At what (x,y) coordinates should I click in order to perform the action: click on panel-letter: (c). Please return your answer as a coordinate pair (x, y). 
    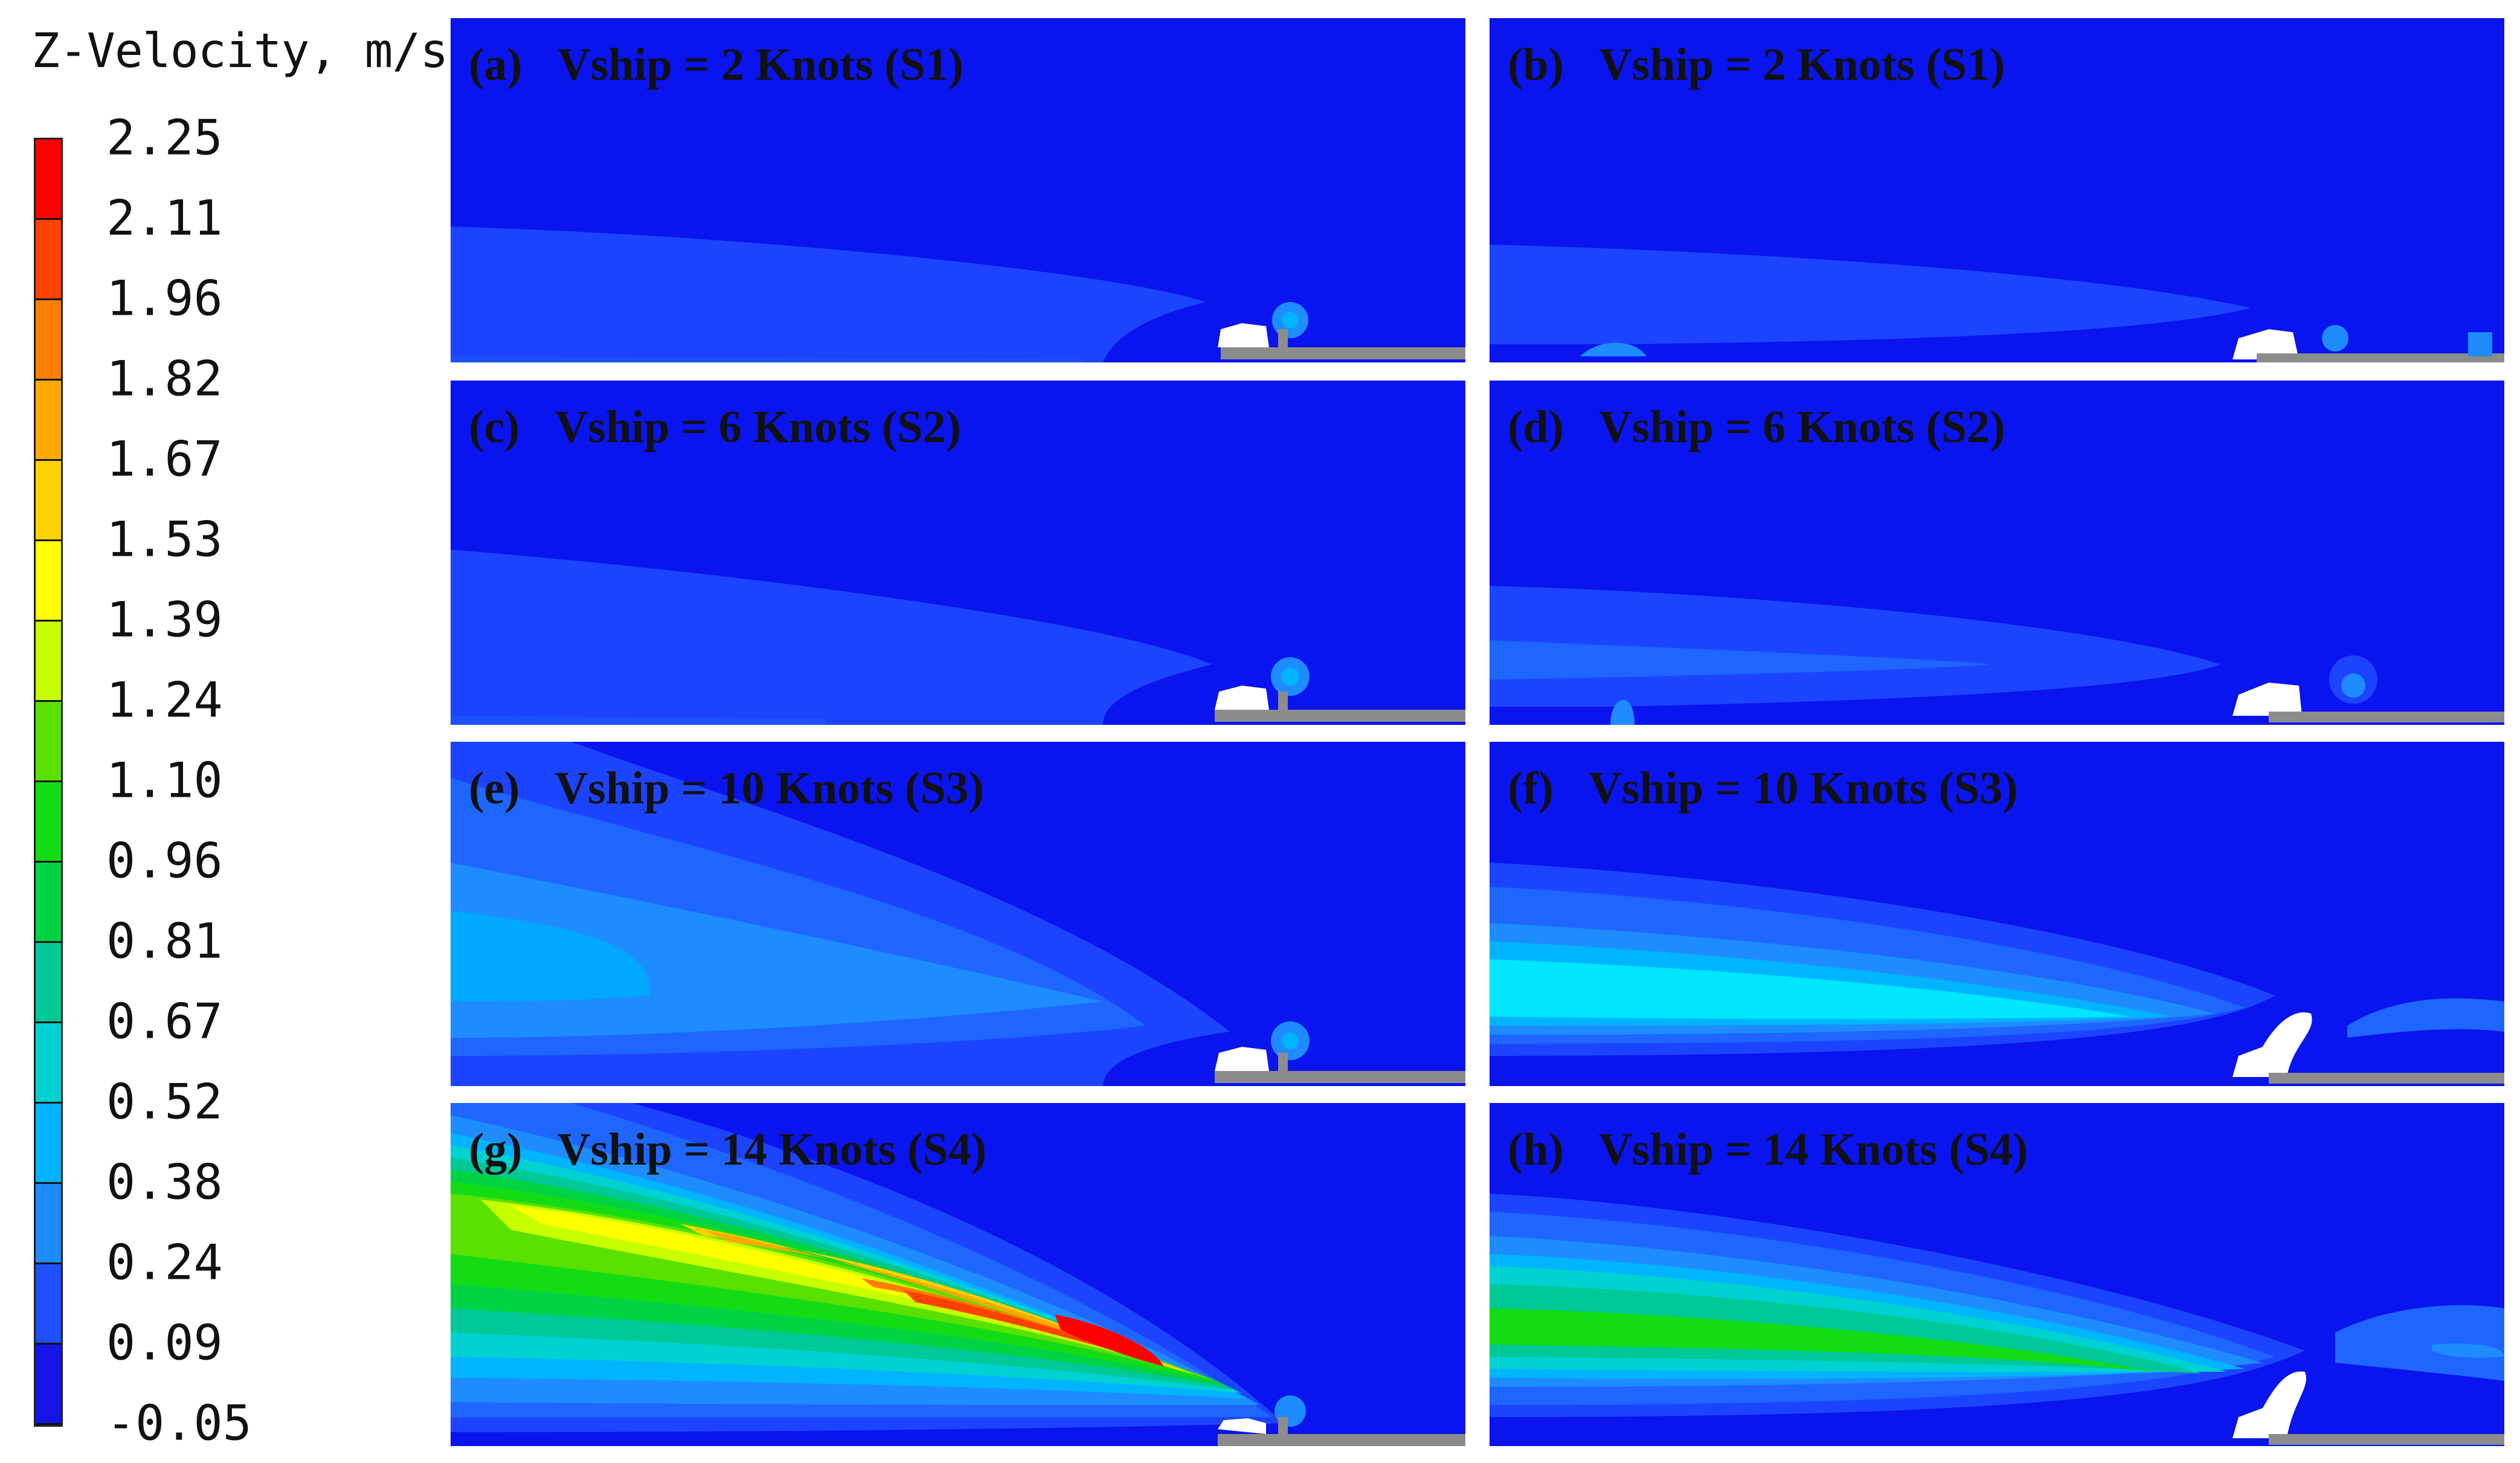
    Looking at the image, I should click on (494, 427).